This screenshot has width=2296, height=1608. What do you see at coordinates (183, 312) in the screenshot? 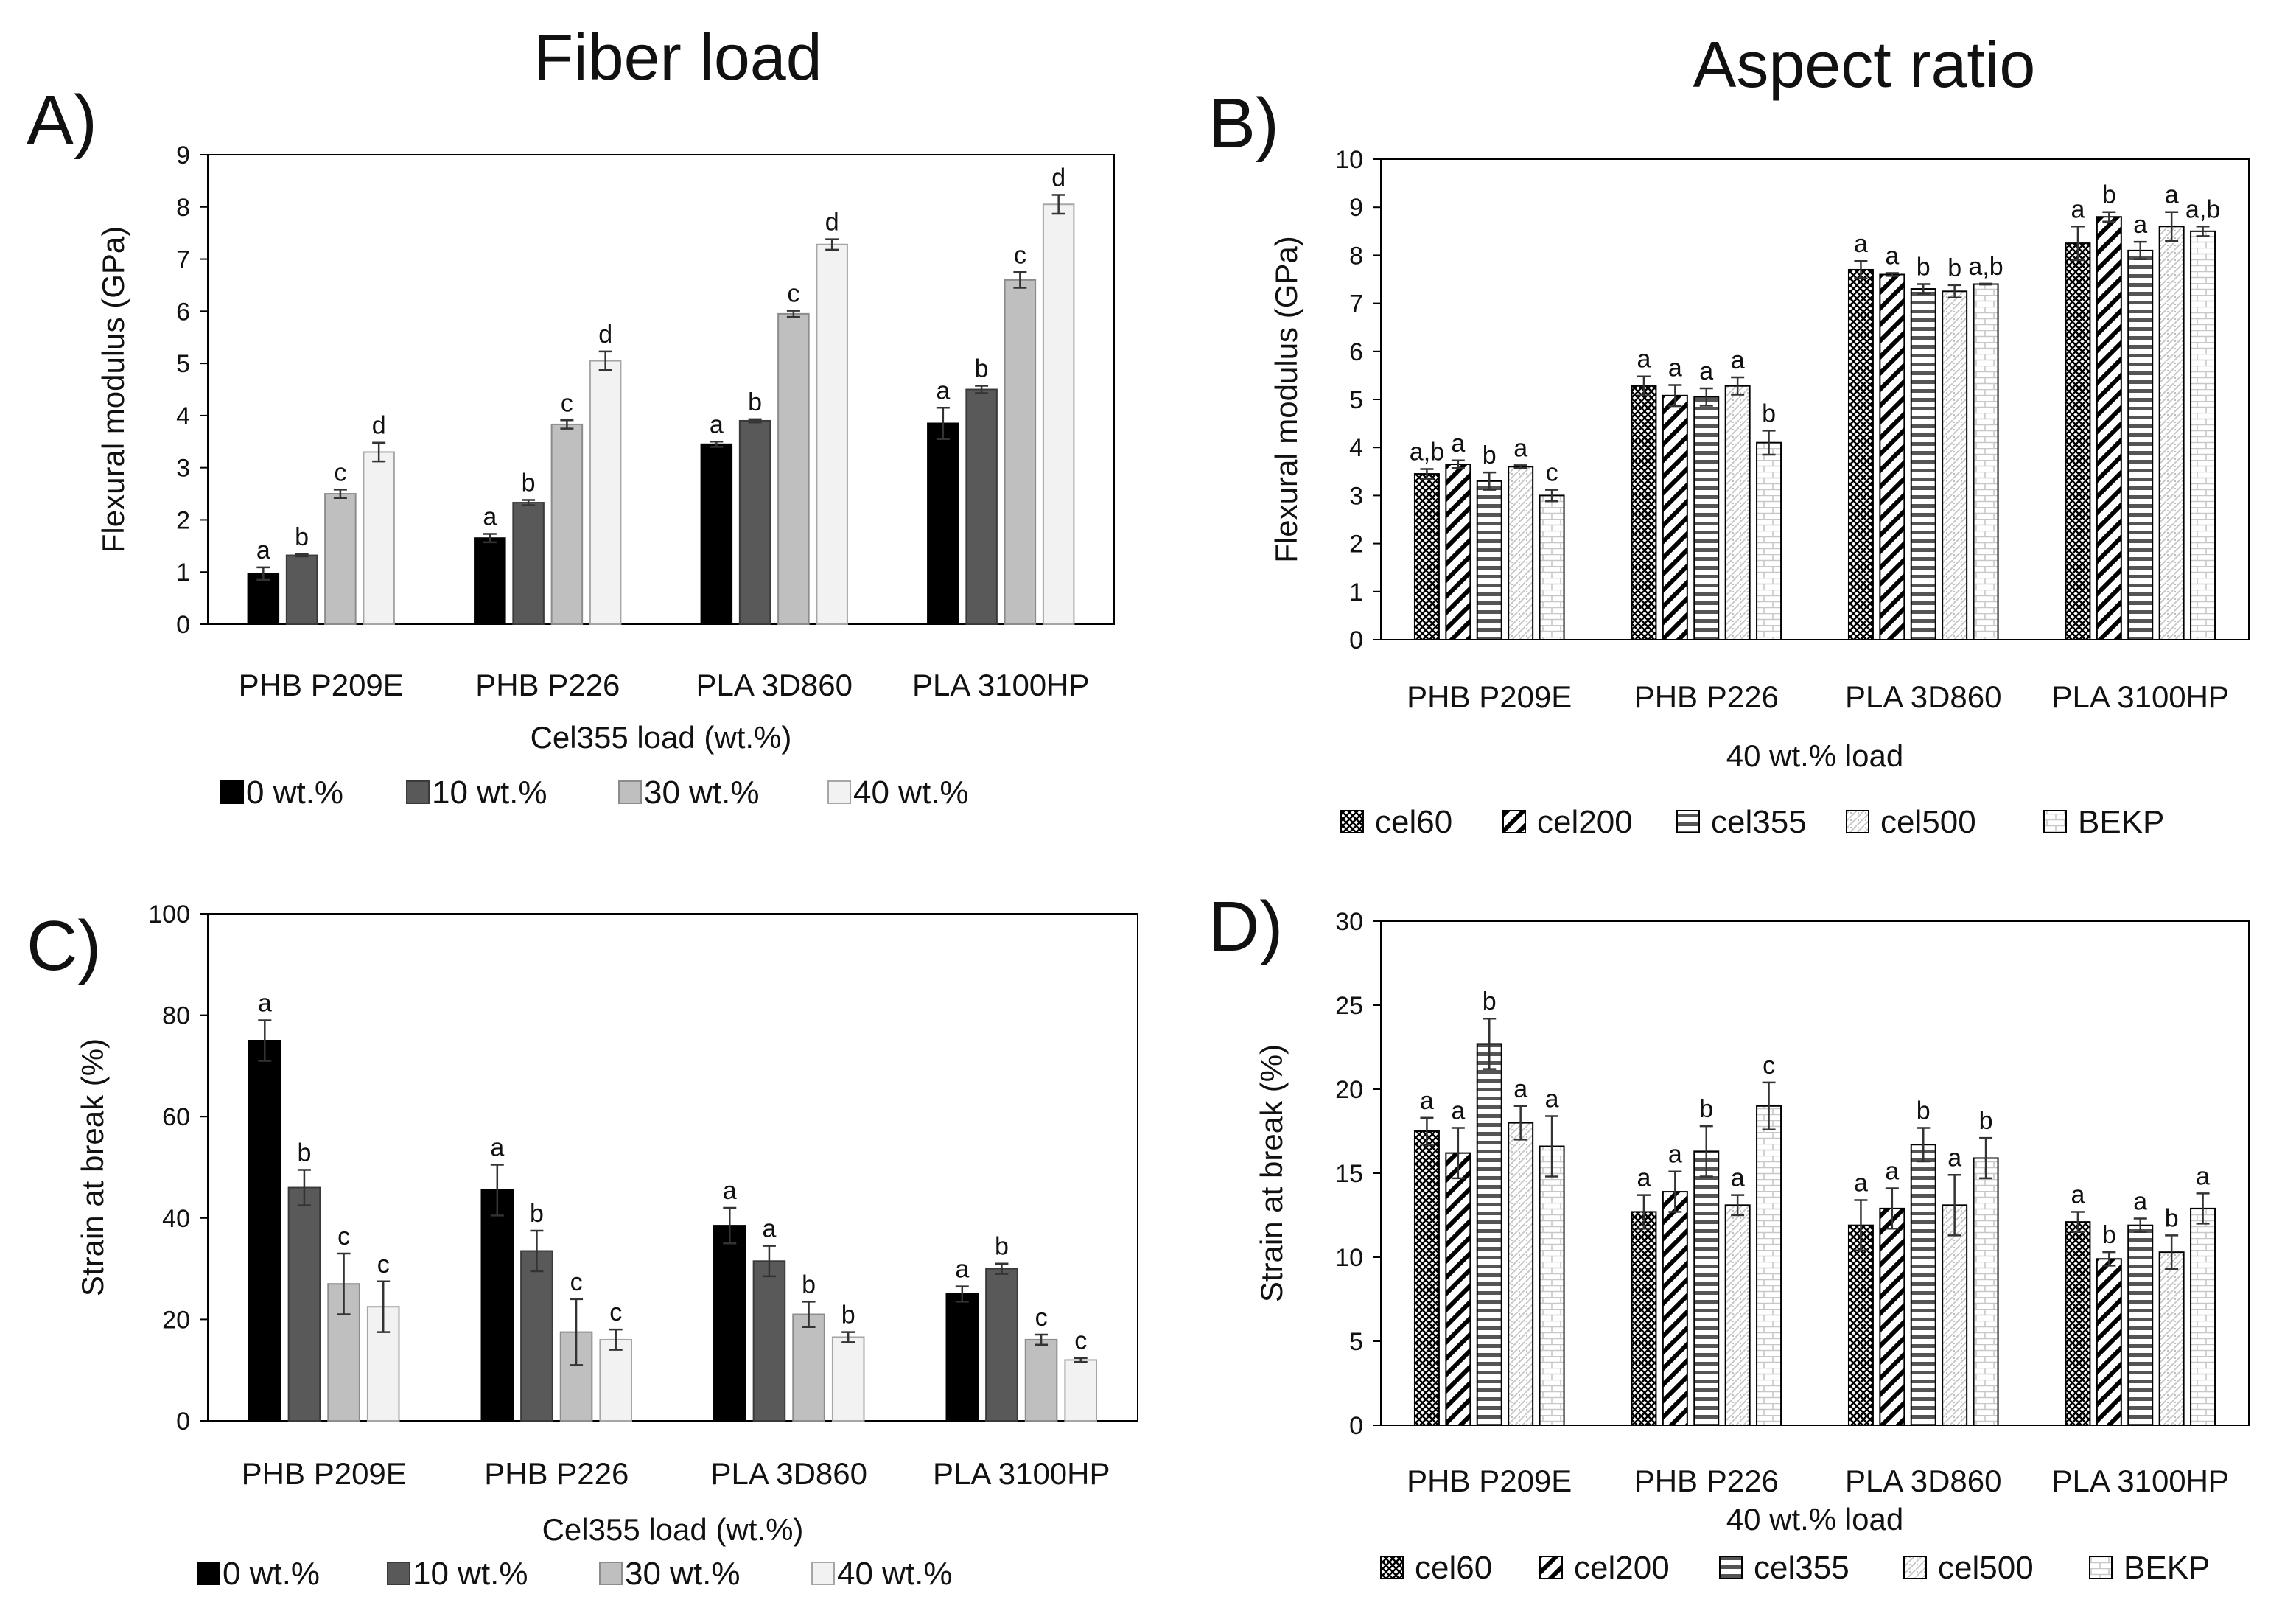
I see `y-tick-label: 6` at bounding box center [183, 312].